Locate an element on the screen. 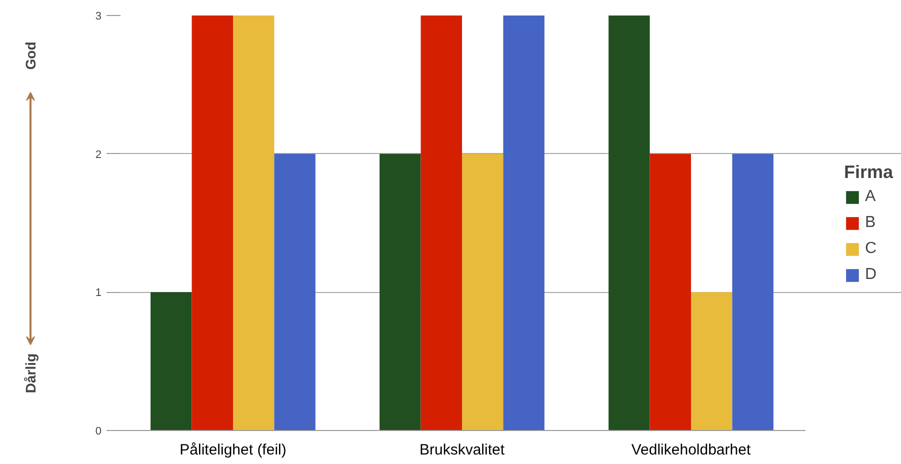 The image size is (901, 464). legend-label: B is located at coordinates (870, 223).